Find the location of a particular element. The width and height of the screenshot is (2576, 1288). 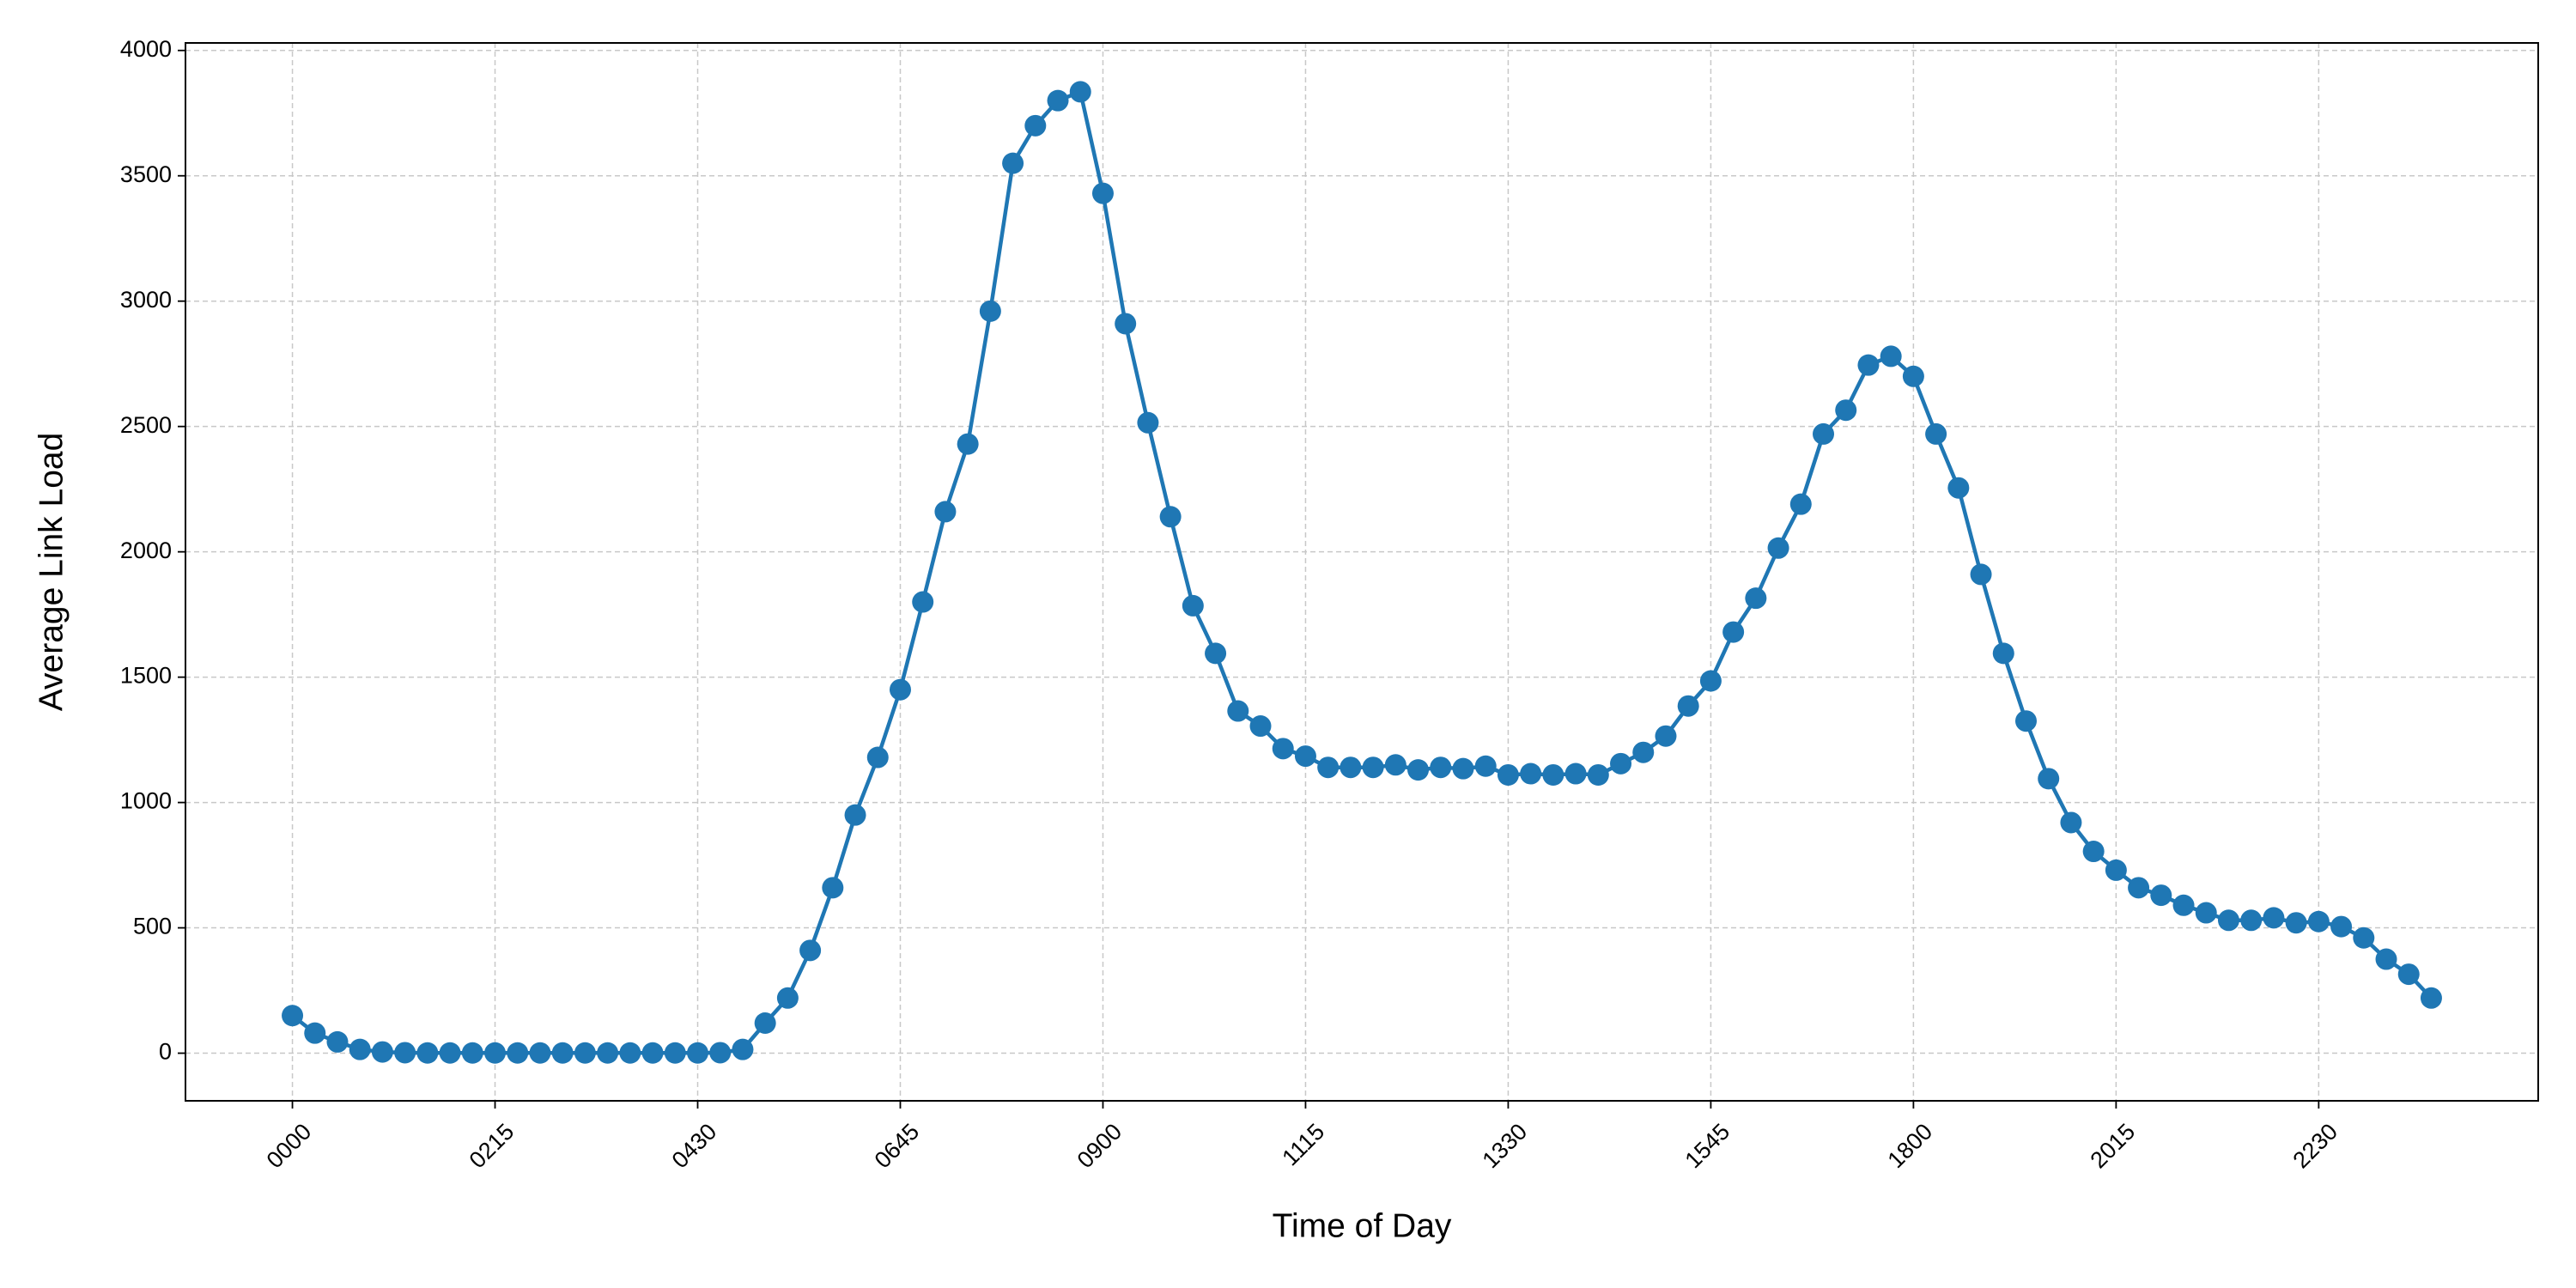

y-tick-label: 2500 is located at coordinates (146, 425).